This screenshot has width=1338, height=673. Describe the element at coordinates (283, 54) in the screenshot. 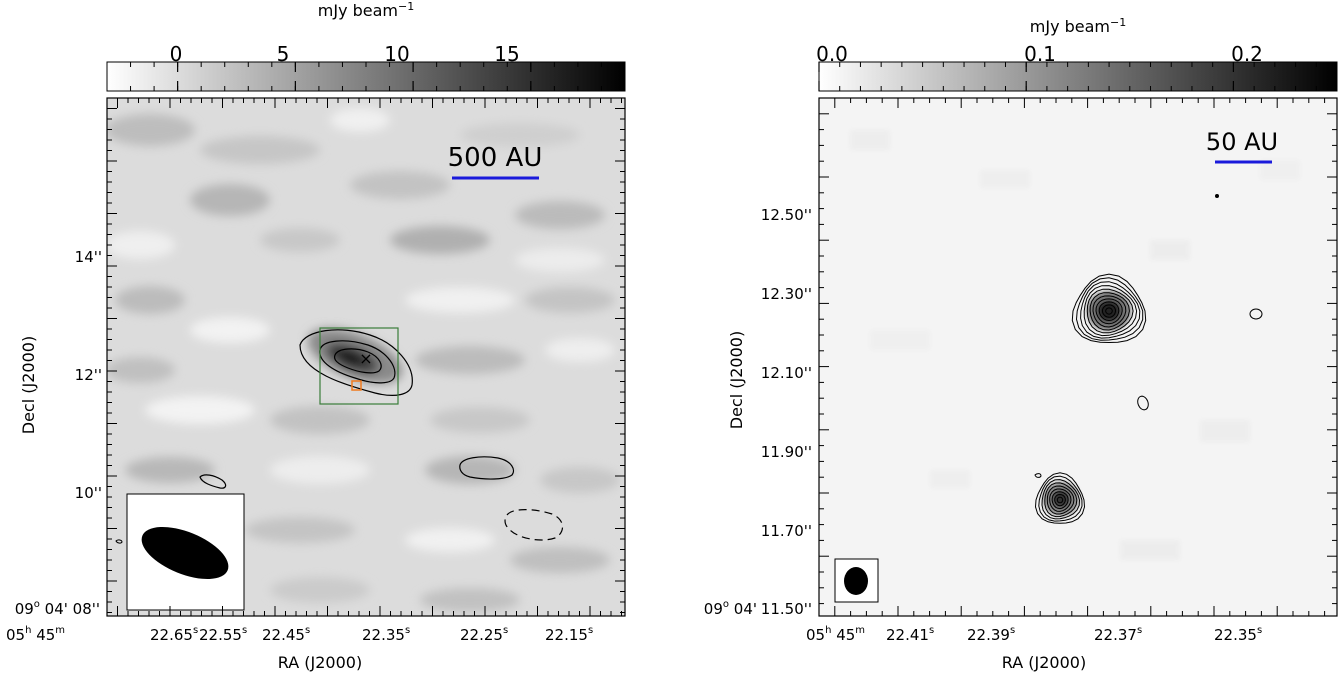

I see `left-colorbar-tick-label: 5` at that location.